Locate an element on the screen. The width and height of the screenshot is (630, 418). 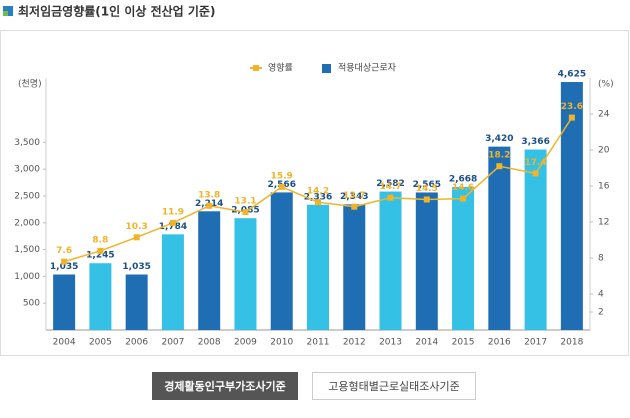
bar-value-label: 4,625 is located at coordinates (572, 75).